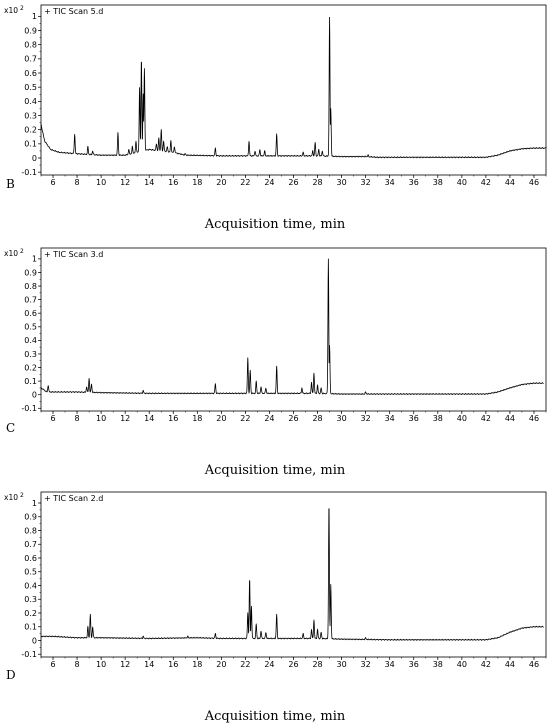 The height and width of the screenshot is (727, 550). Describe the element at coordinates (30, 558) in the screenshot. I see `y-tick-label: 0.6` at that location.